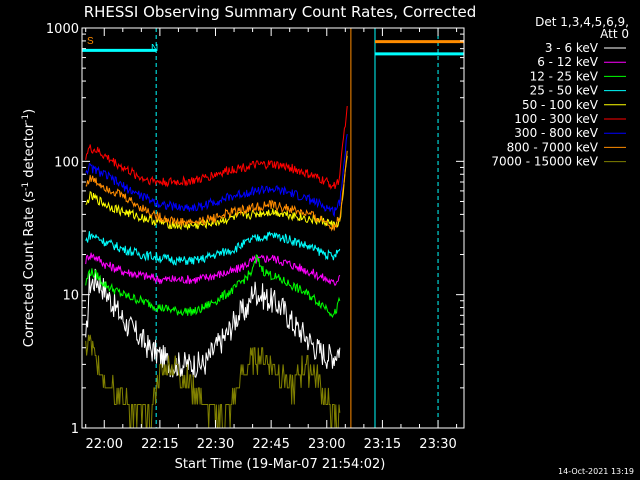  Describe the element at coordinates (215, 444) in the screenshot. I see `x-tick-label: 22:30` at that location.